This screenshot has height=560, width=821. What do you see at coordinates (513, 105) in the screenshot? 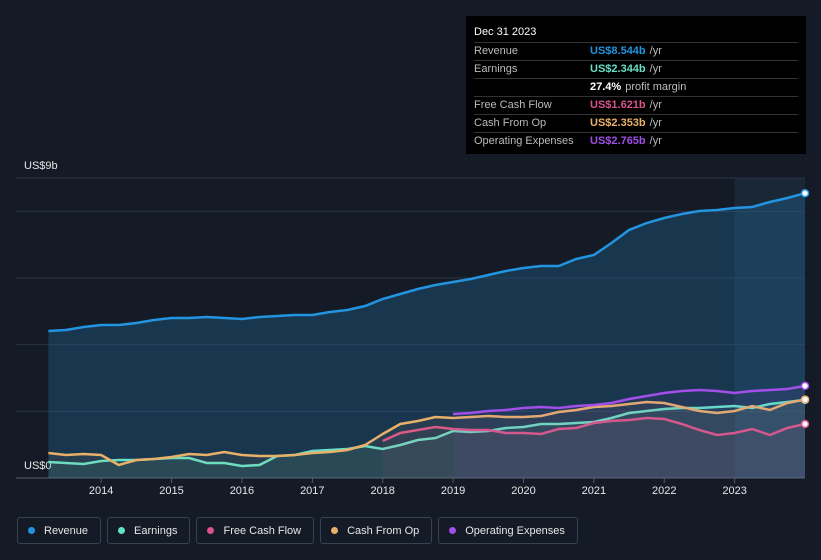
I see `tooltip-label: Free Cash Flow` at bounding box center [513, 105].